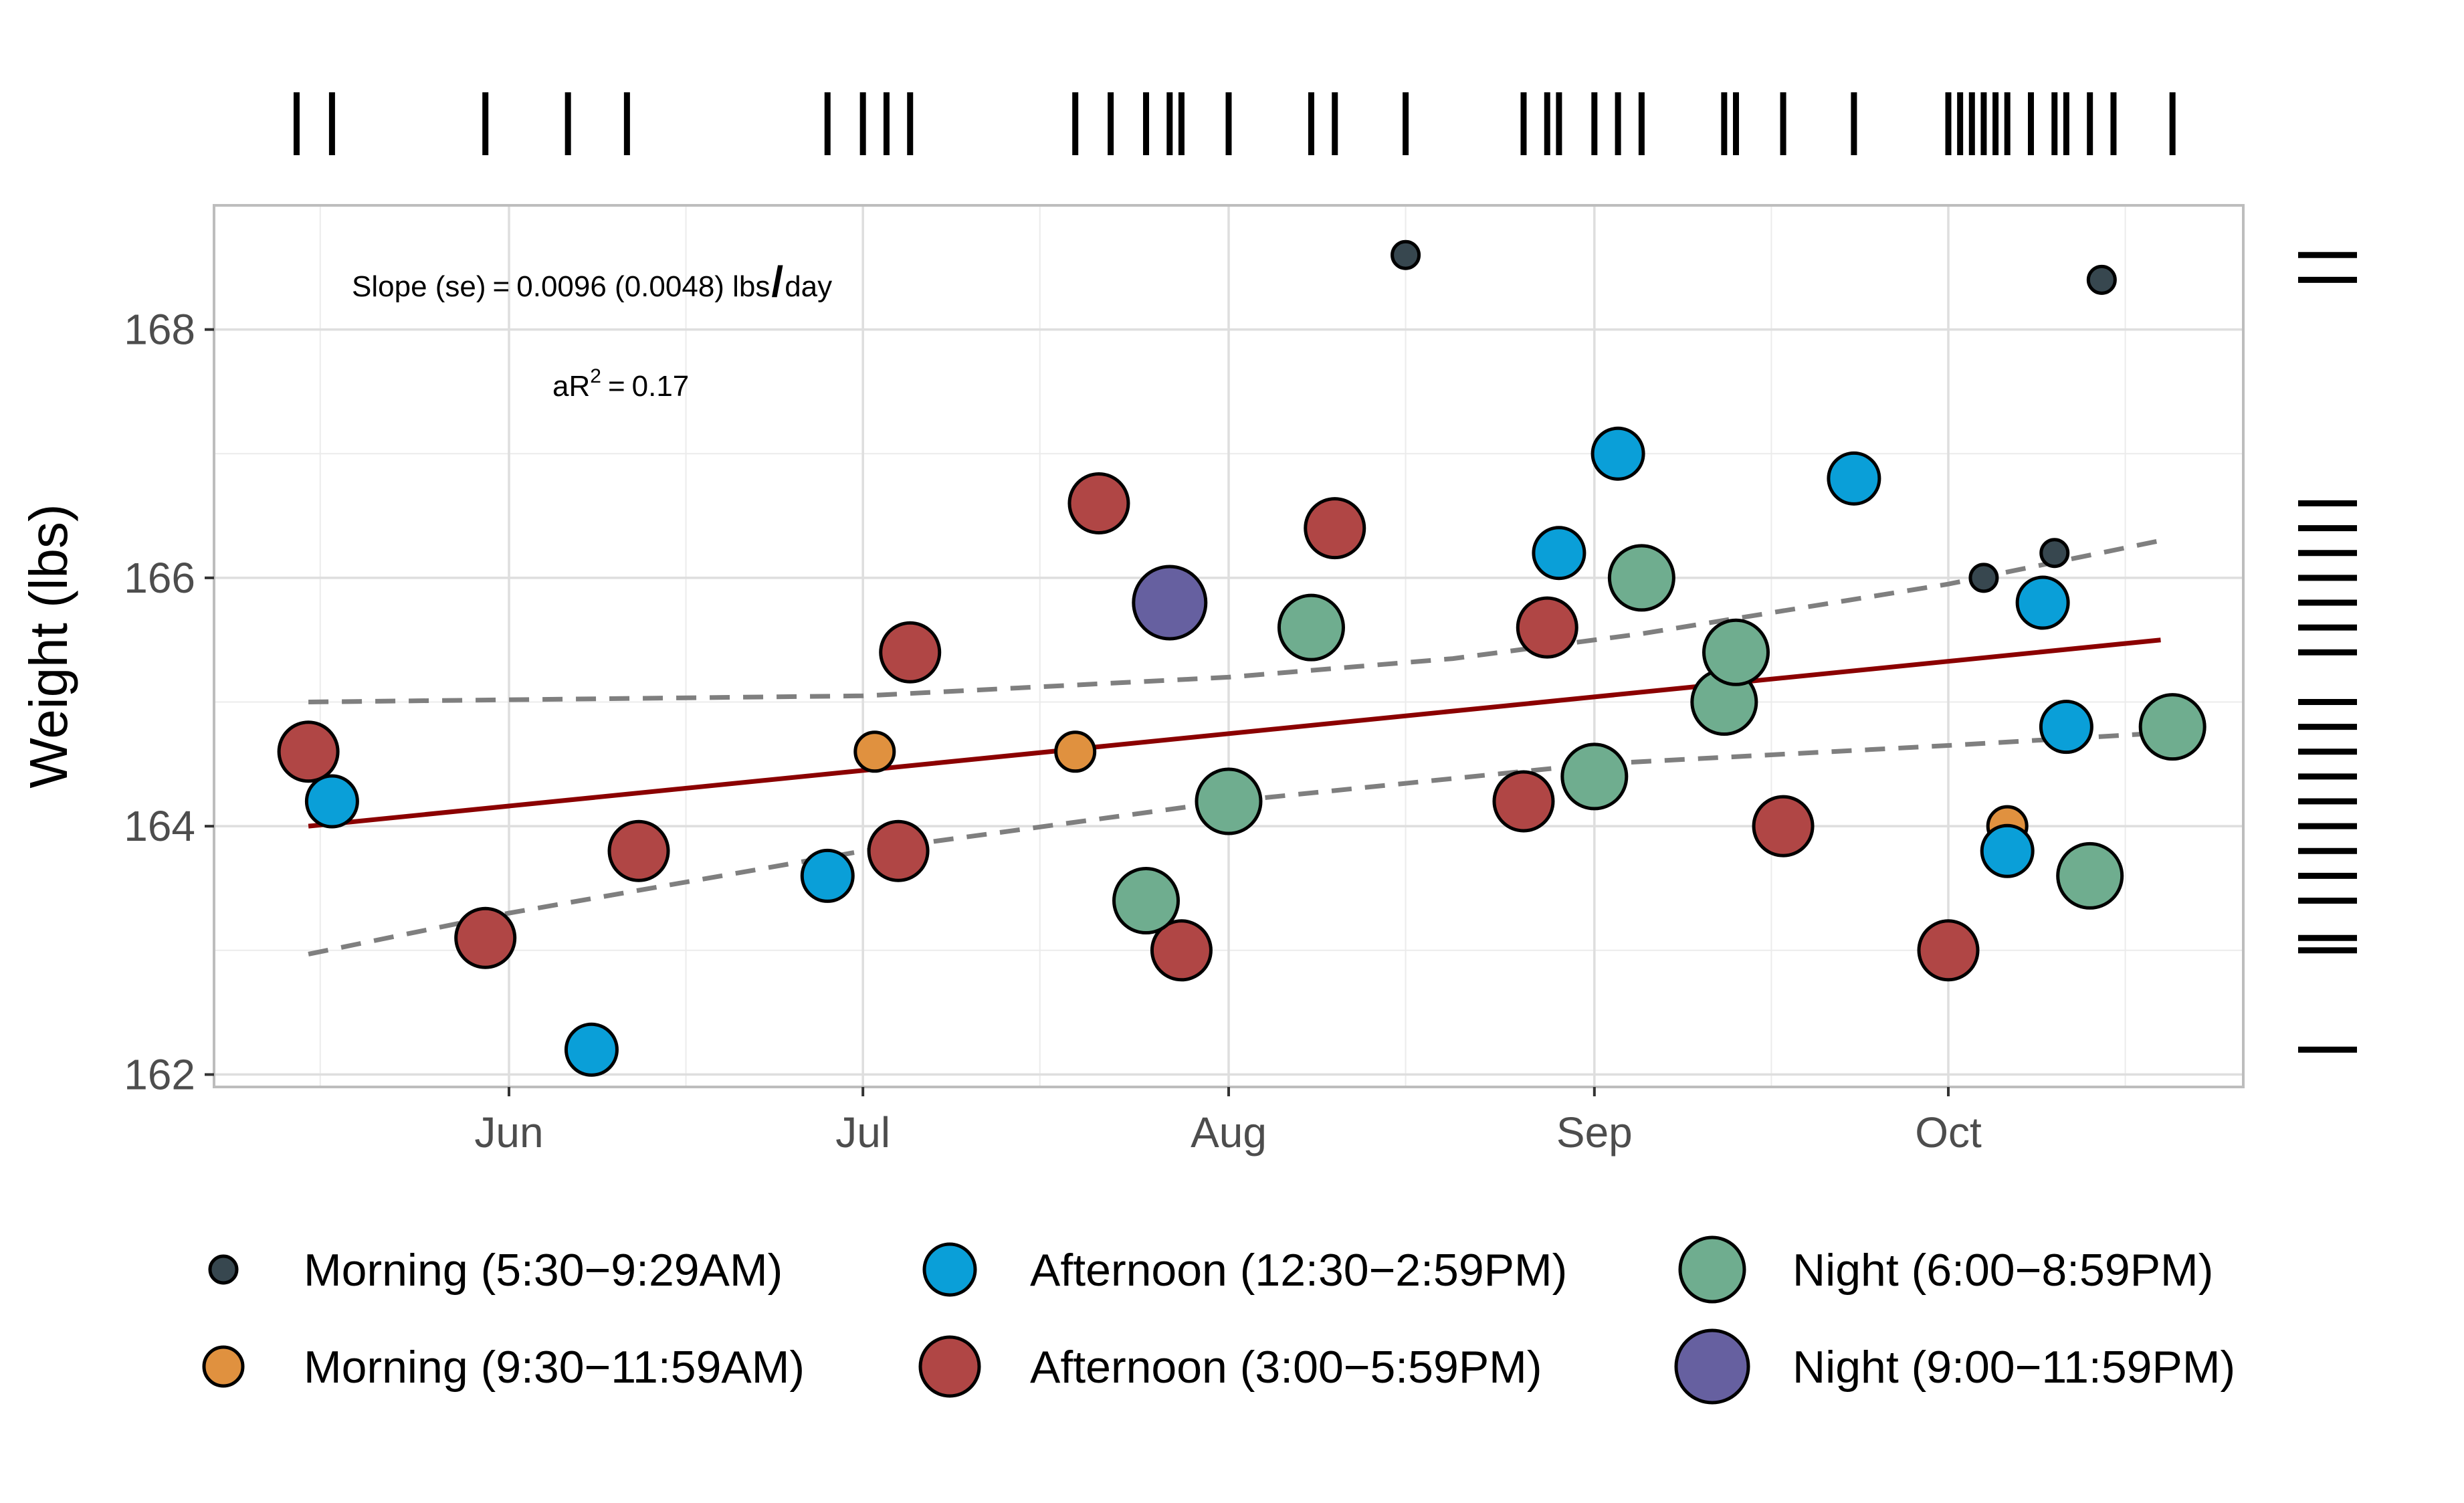  I want to click on trend-line, so click(1234, 733).